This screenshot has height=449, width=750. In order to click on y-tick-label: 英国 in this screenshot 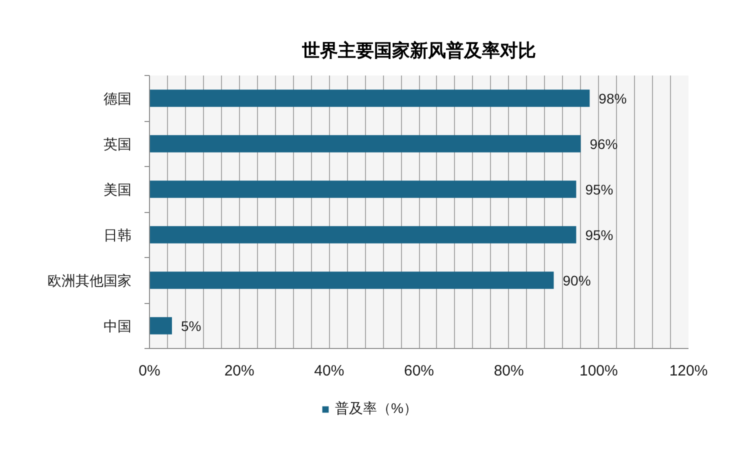, I will do `click(118, 144)`.